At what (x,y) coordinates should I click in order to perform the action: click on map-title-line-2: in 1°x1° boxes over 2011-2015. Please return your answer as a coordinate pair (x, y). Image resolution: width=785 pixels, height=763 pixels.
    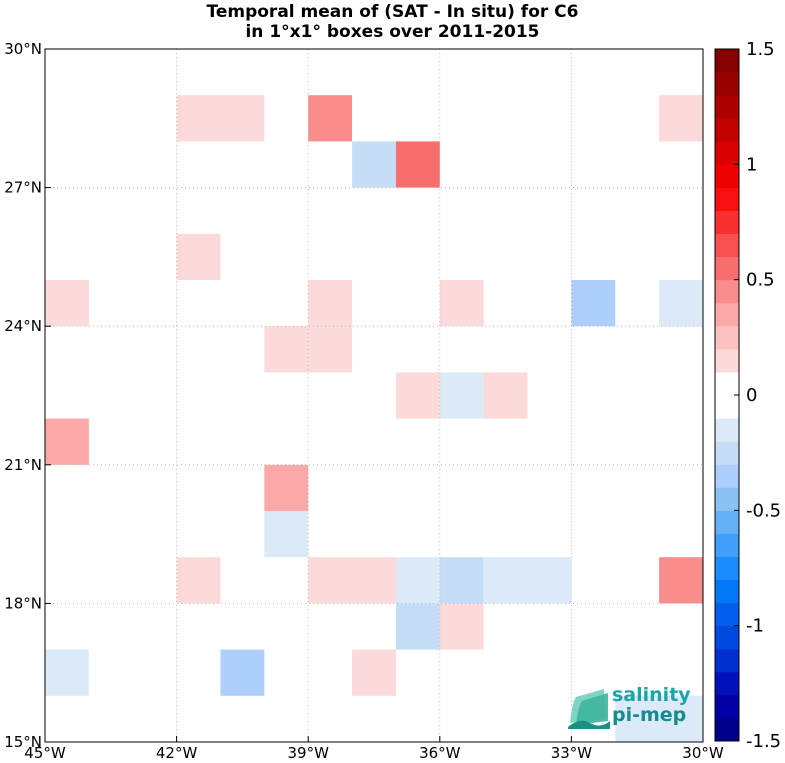
    Looking at the image, I should click on (392, 32).